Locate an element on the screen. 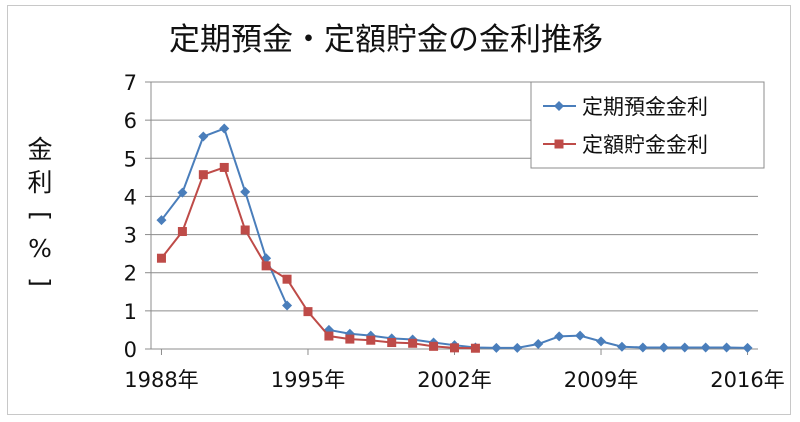 This screenshot has width=800, height=422. x-tick-label: 2009年 is located at coordinates (601, 380).